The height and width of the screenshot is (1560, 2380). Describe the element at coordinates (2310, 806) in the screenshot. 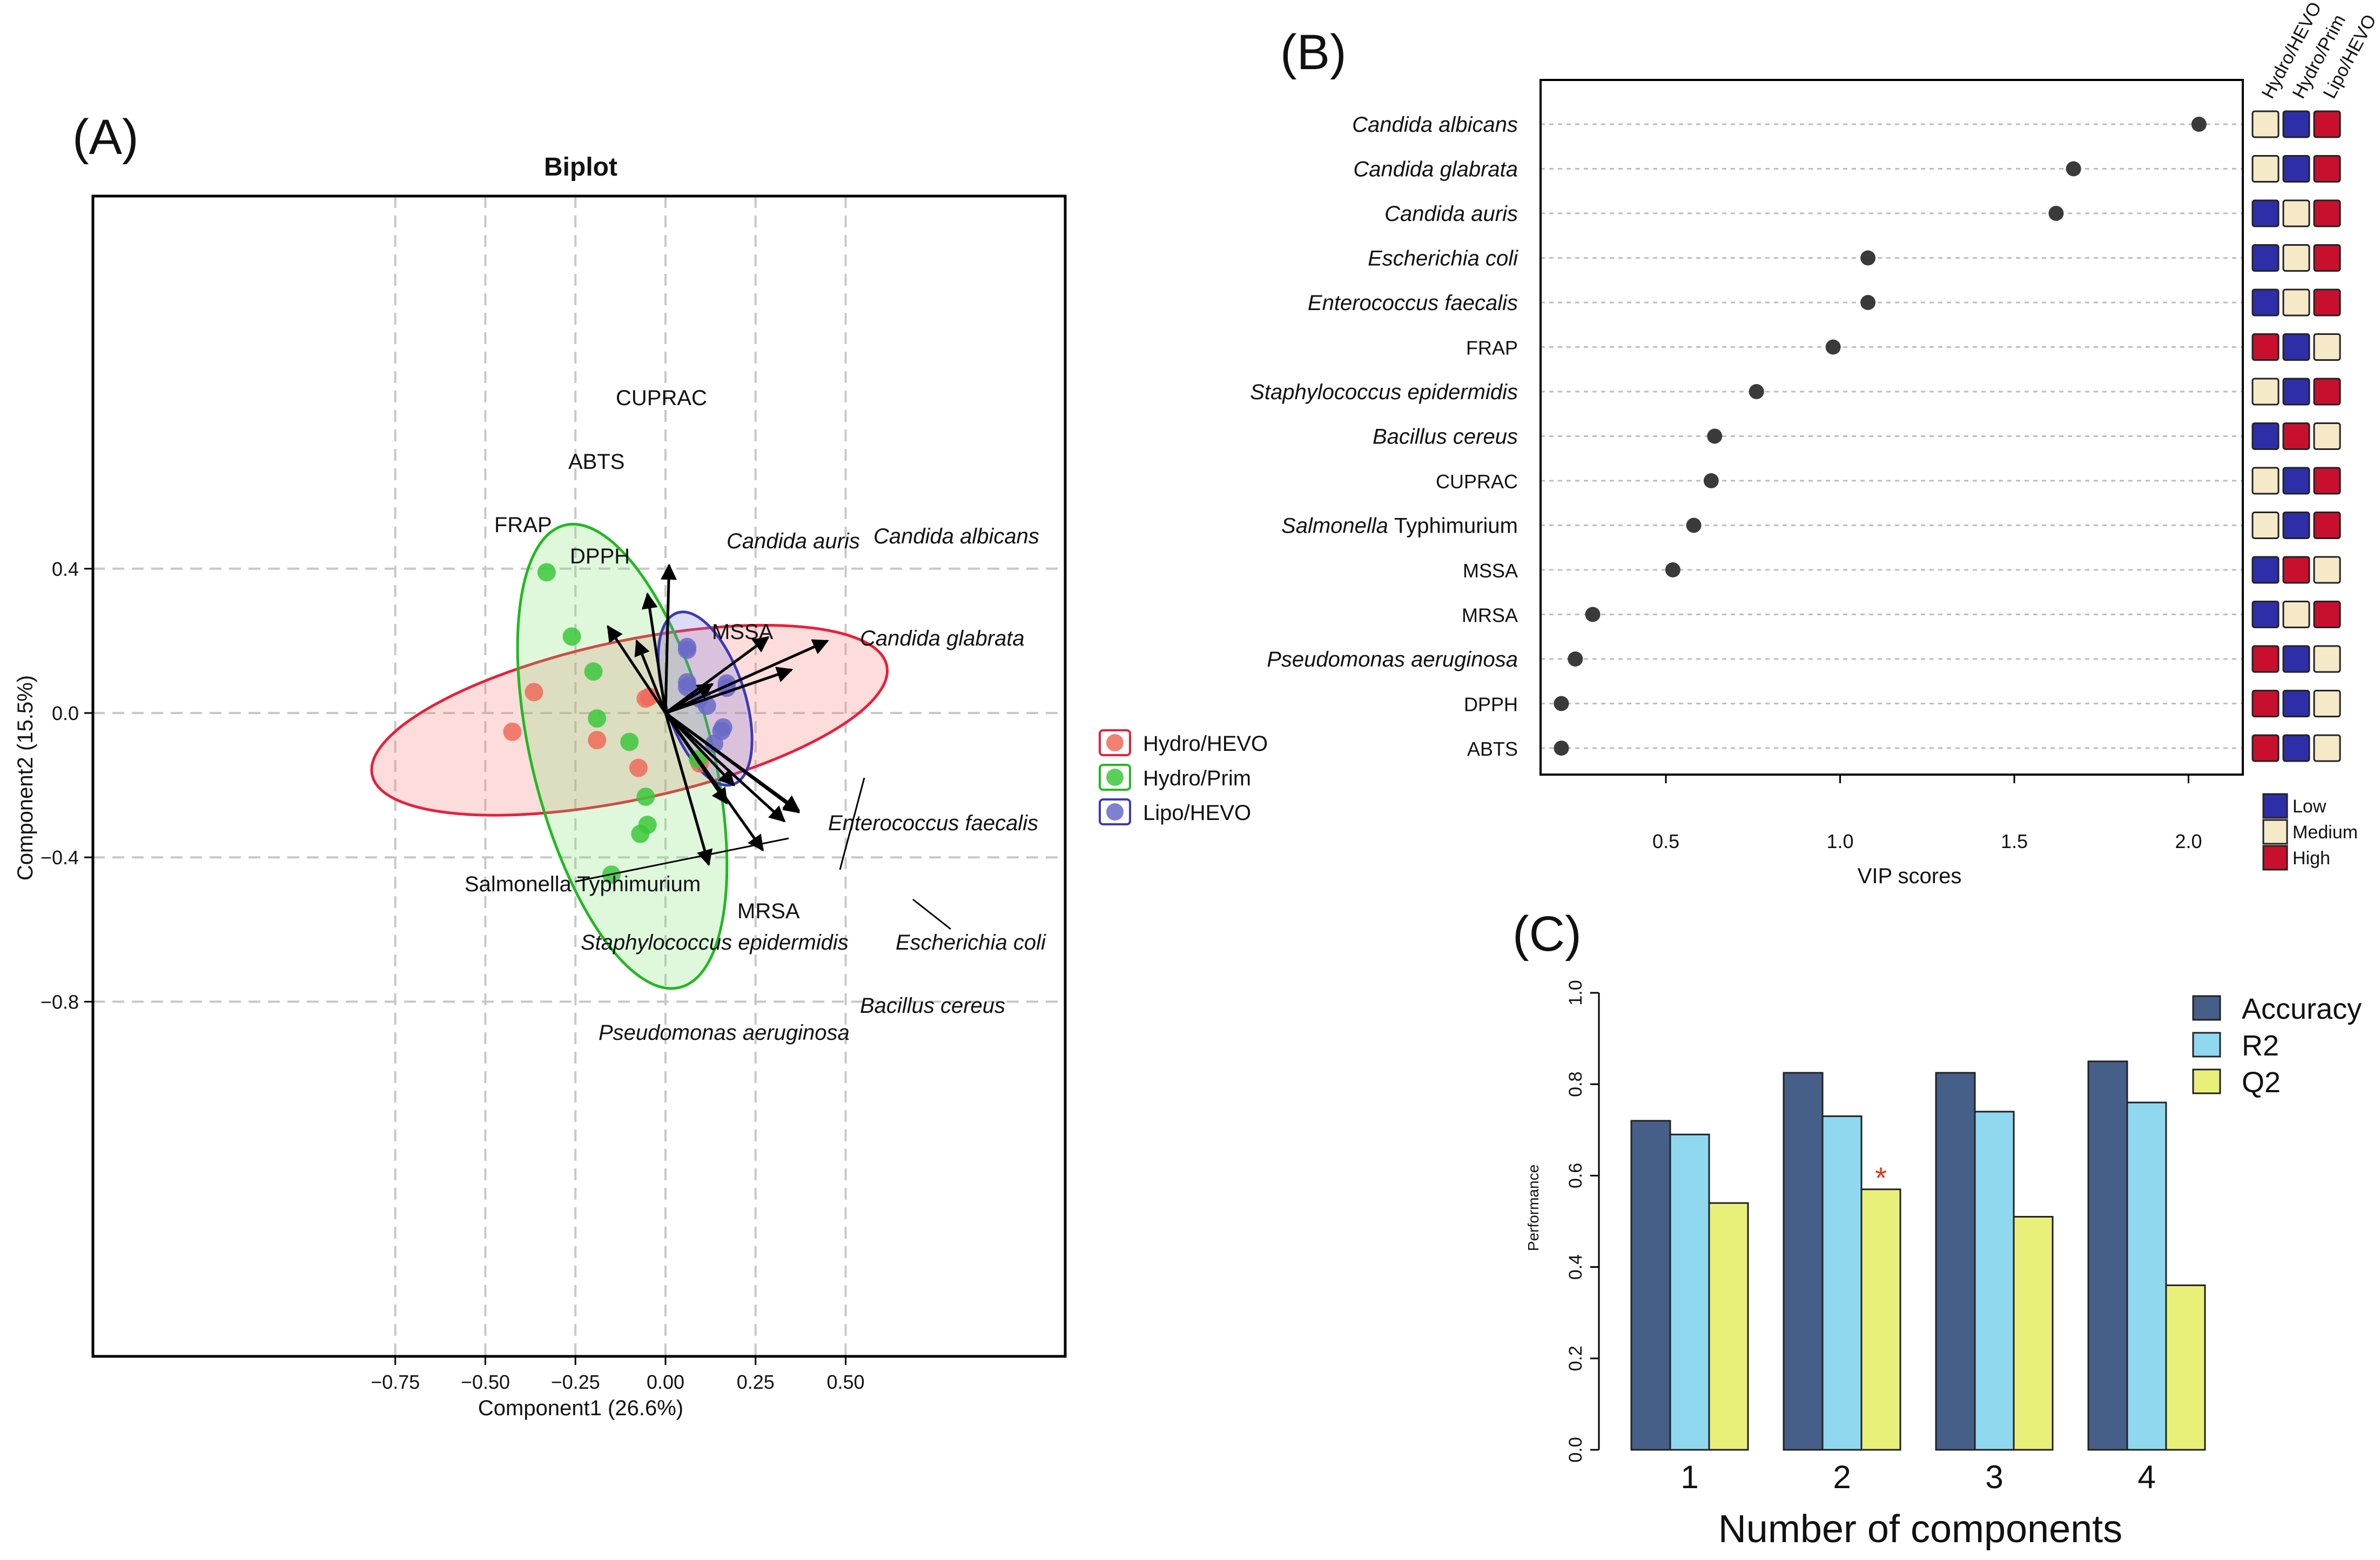

I see `heat-legend-label-low: Low` at that location.